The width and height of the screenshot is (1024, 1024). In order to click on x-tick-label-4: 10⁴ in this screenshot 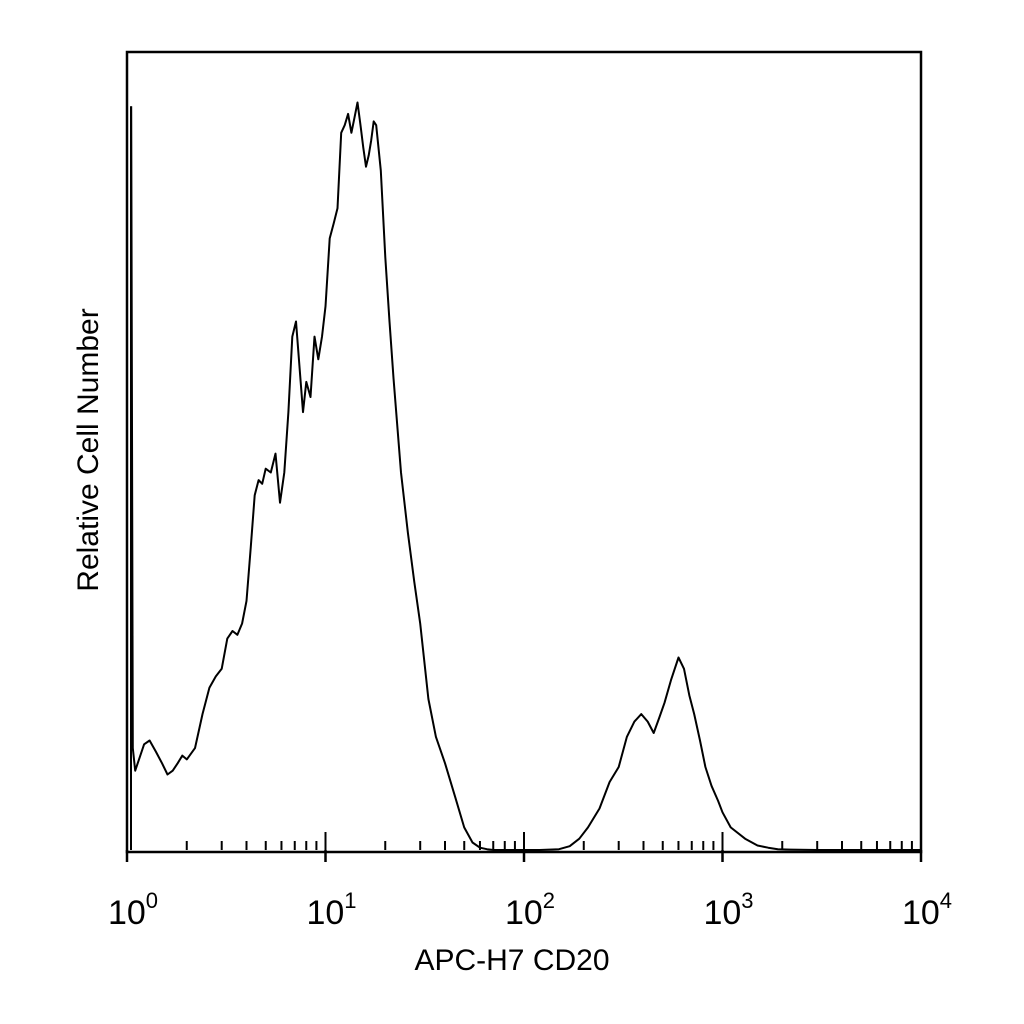, I will do `click(927, 910)`.